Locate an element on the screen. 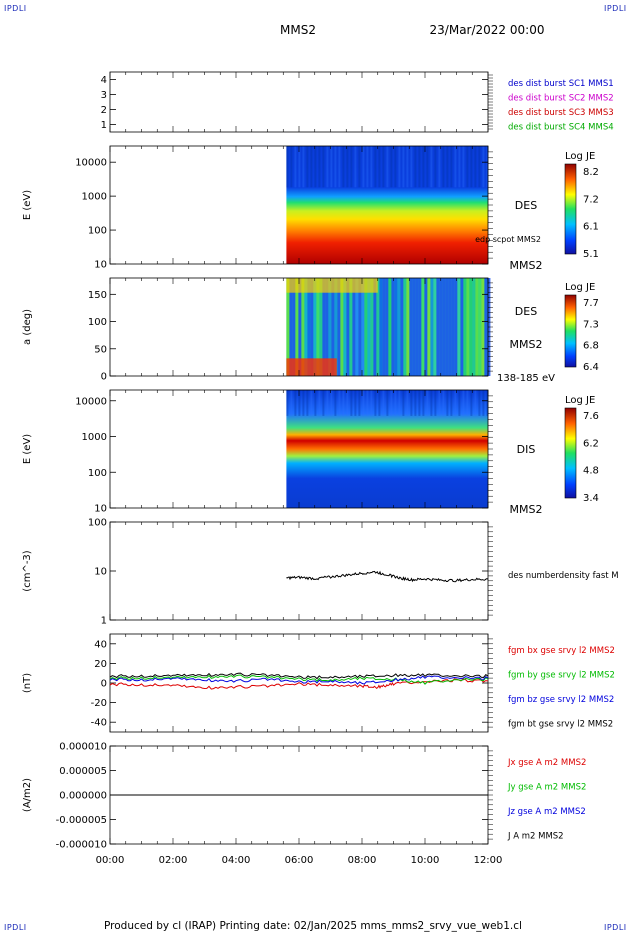 Image resolution: width=630 pixels, height=934 pixels. y-tick-label: 10 is located at coordinates (100, 265).